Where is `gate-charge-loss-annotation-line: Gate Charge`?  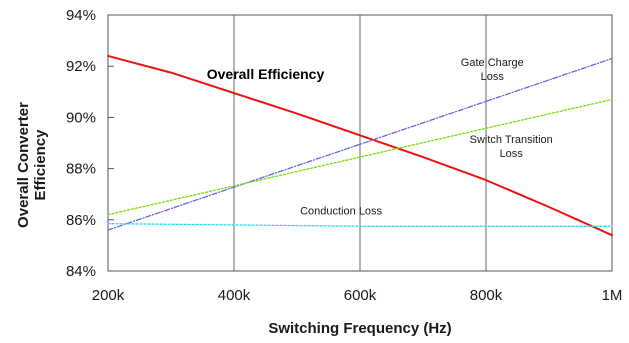 gate-charge-loss-annotation-line: Gate Charge is located at coordinates (492, 63).